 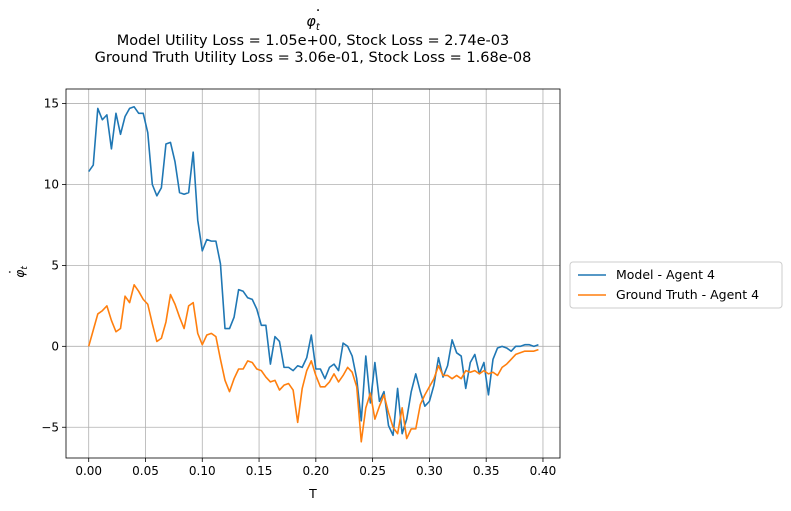 I want to click on x-tick-label: 0.15, so click(x=259, y=471).